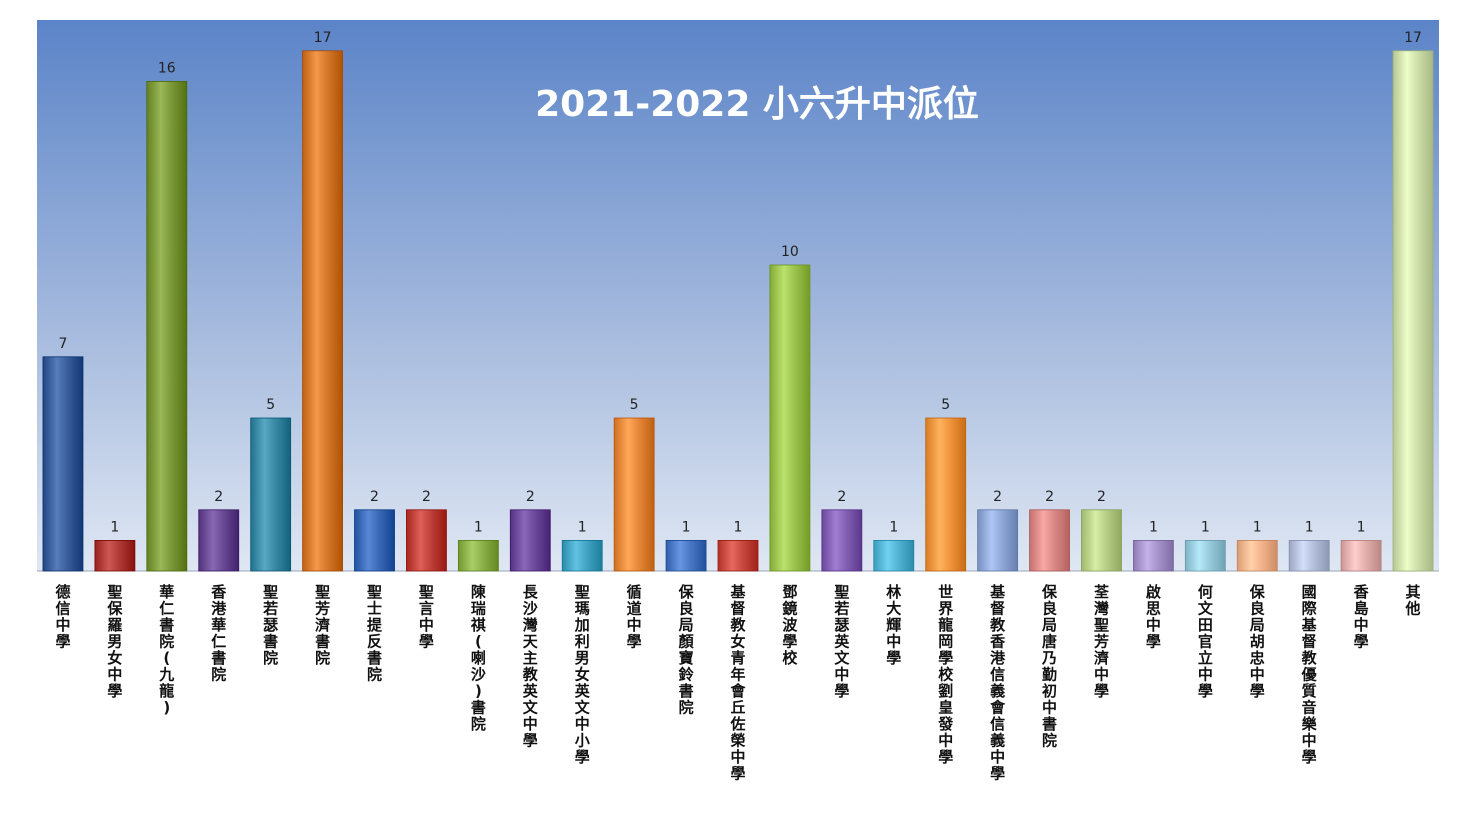 The height and width of the screenshot is (828, 1480). What do you see at coordinates (270, 625) in the screenshot?
I see `category-label-5: 聖若瑟書院` at bounding box center [270, 625].